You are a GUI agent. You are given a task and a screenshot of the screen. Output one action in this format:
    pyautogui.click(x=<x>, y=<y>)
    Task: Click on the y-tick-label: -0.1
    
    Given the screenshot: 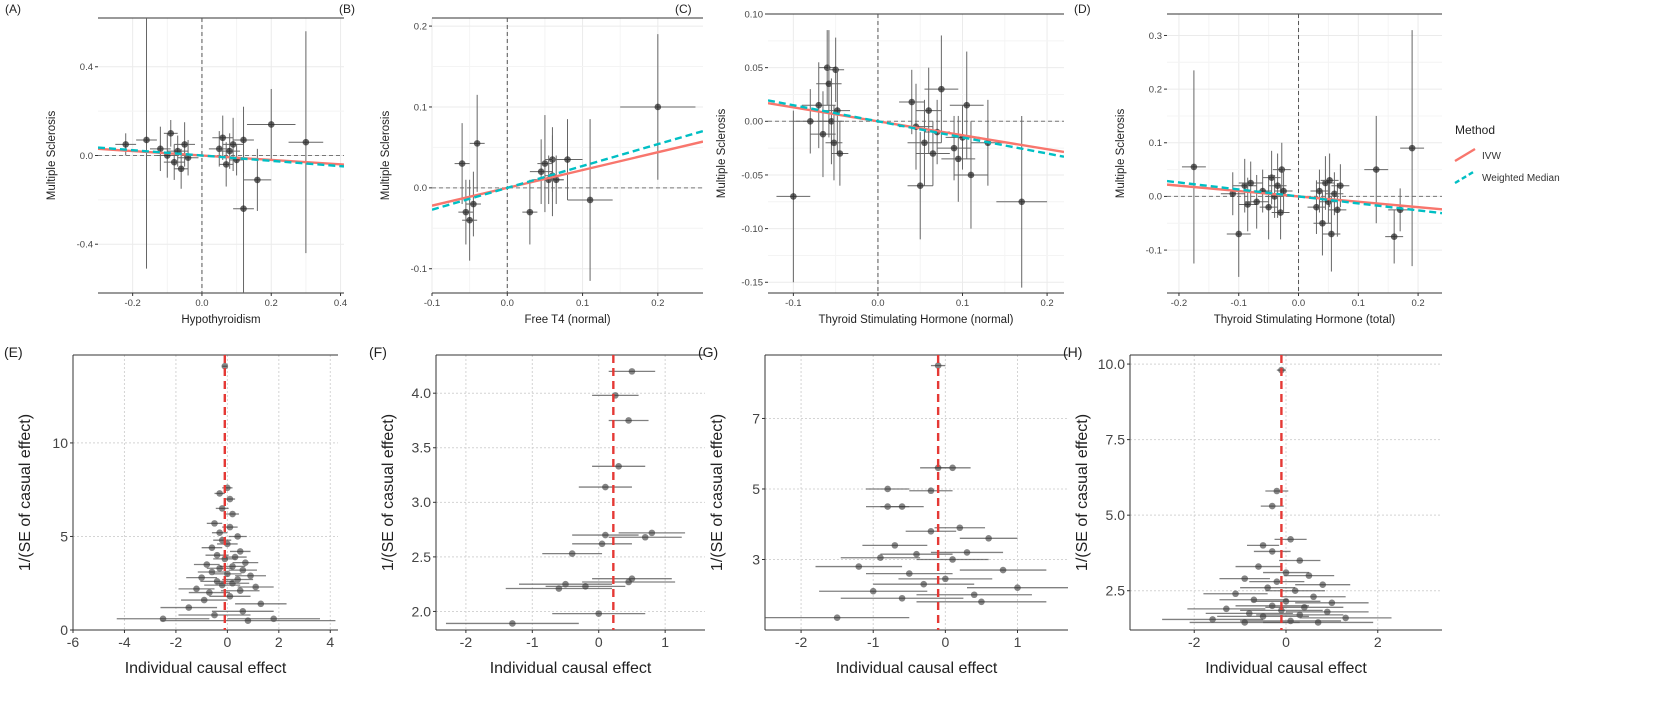 What is the action you would take?
    pyautogui.click(x=1154, y=250)
    